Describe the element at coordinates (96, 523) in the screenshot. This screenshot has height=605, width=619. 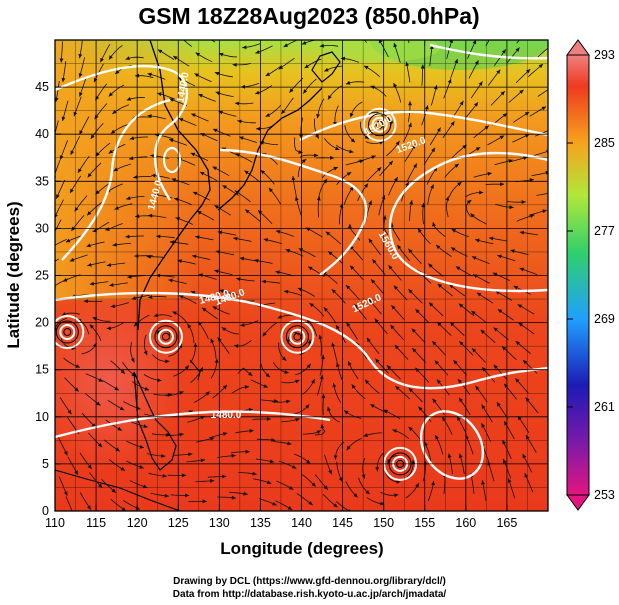
I see `x-tick-label: 115` at that location.